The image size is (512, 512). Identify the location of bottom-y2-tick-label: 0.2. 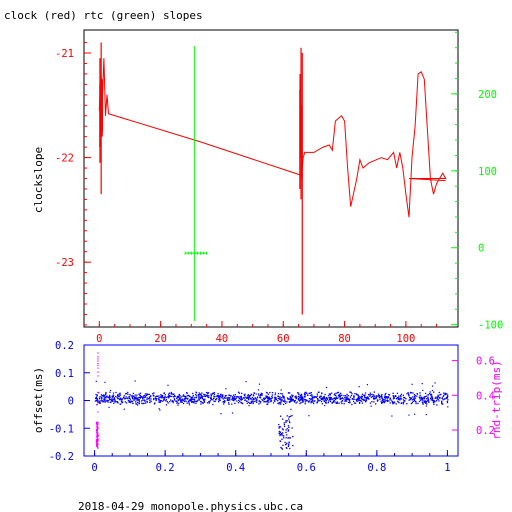
(485, 431).